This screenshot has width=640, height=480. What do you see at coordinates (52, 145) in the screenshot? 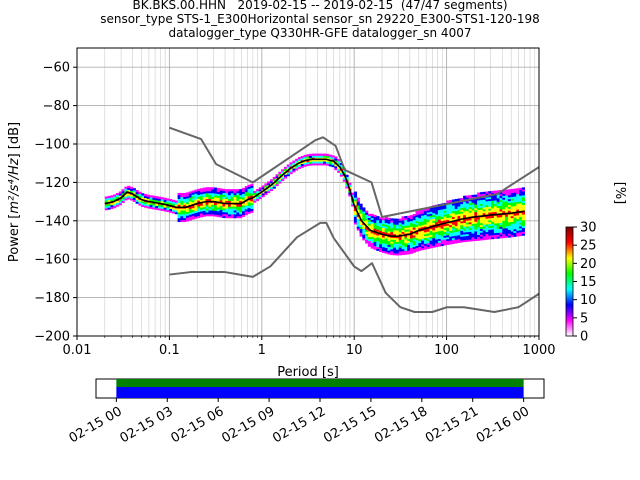
I see `y-tick-label: −100` at bounding box center [52, 145].